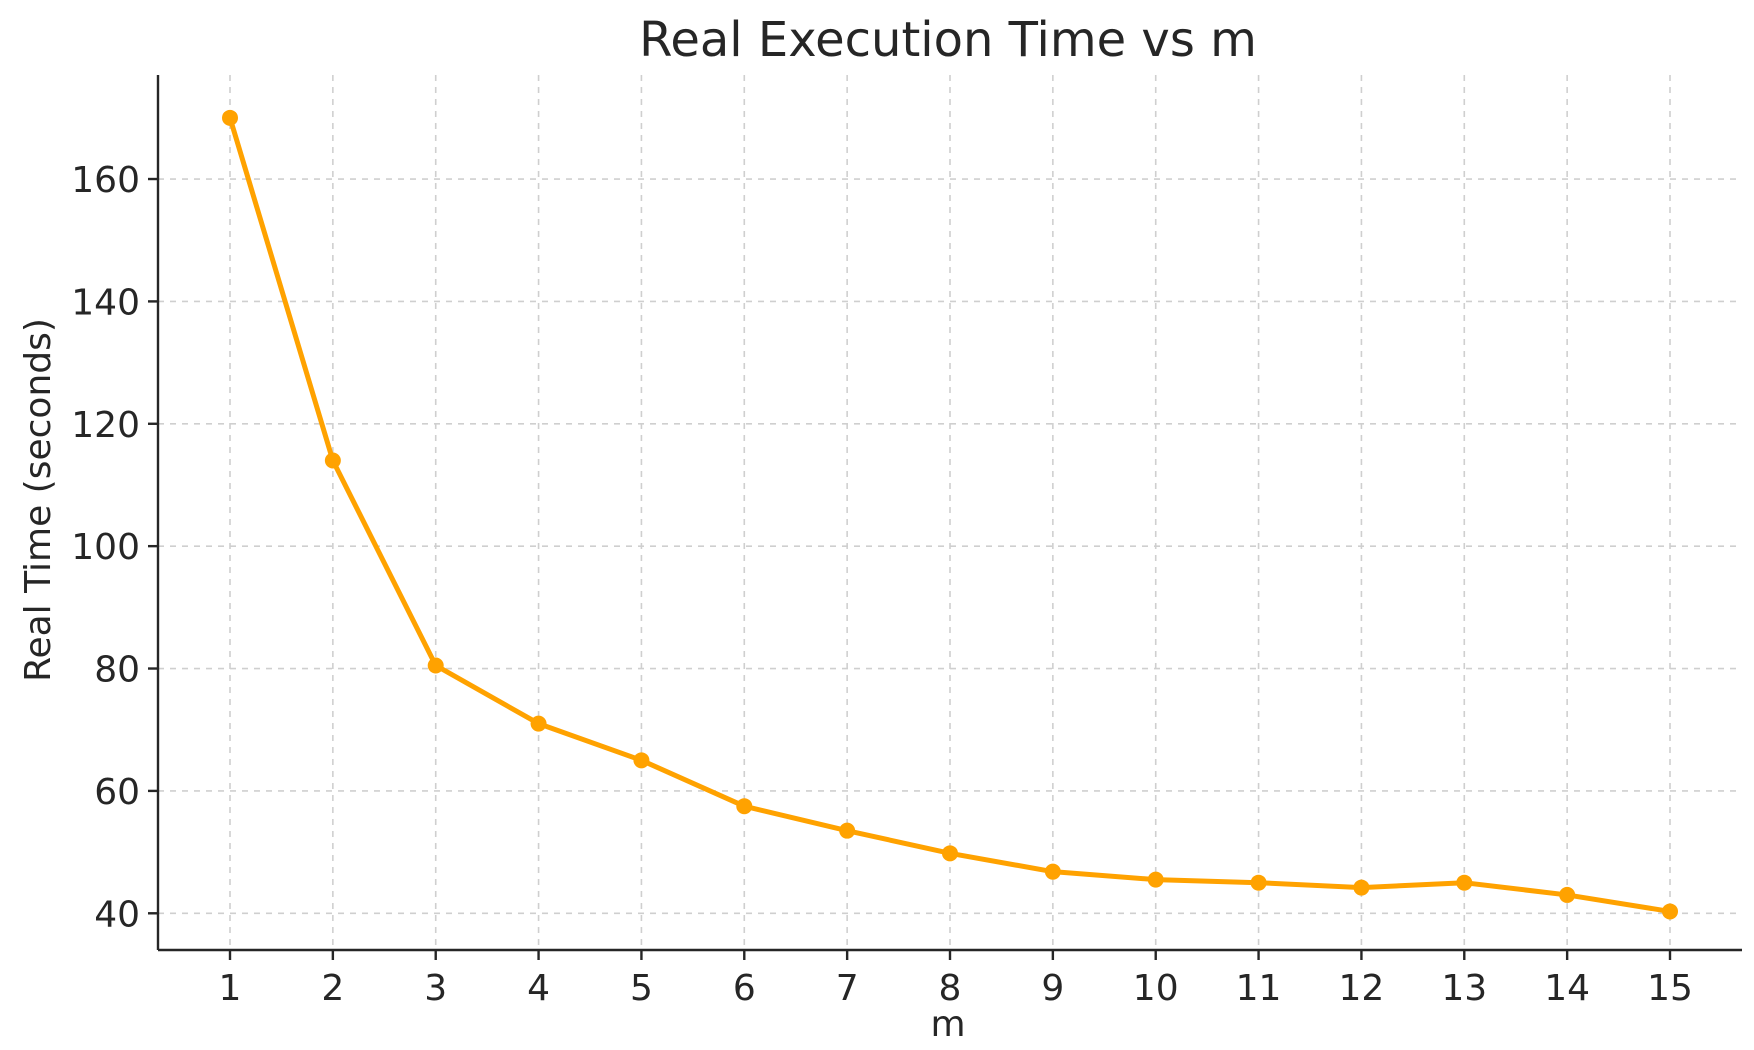 The width and height of the screenshot is (1754, 1050). What do you see at coordinates (117, 792) in the screenshot?
I see `y-tick-label: 60` at bounding box center [117, 792].